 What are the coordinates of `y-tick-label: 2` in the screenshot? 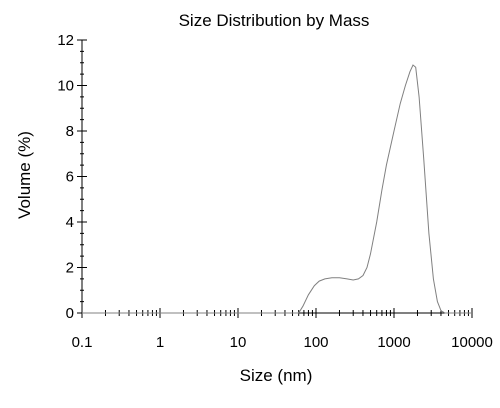 It's located at (70, 268).